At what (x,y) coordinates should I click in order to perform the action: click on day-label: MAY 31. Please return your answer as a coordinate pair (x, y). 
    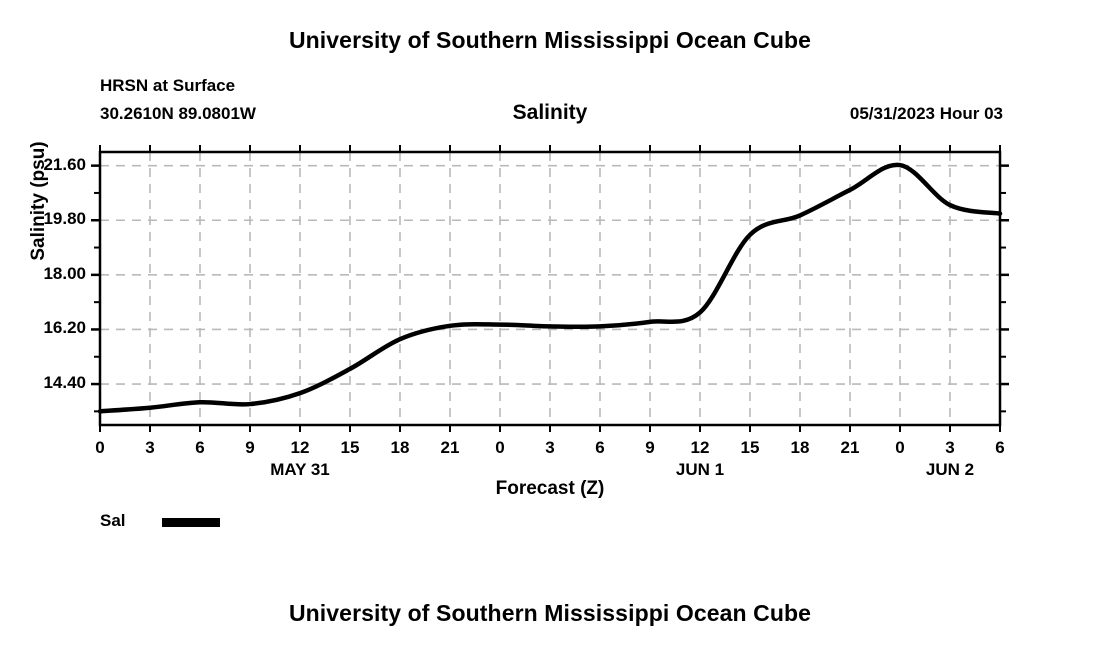
    Looking at the image, I should click on (300, 469).